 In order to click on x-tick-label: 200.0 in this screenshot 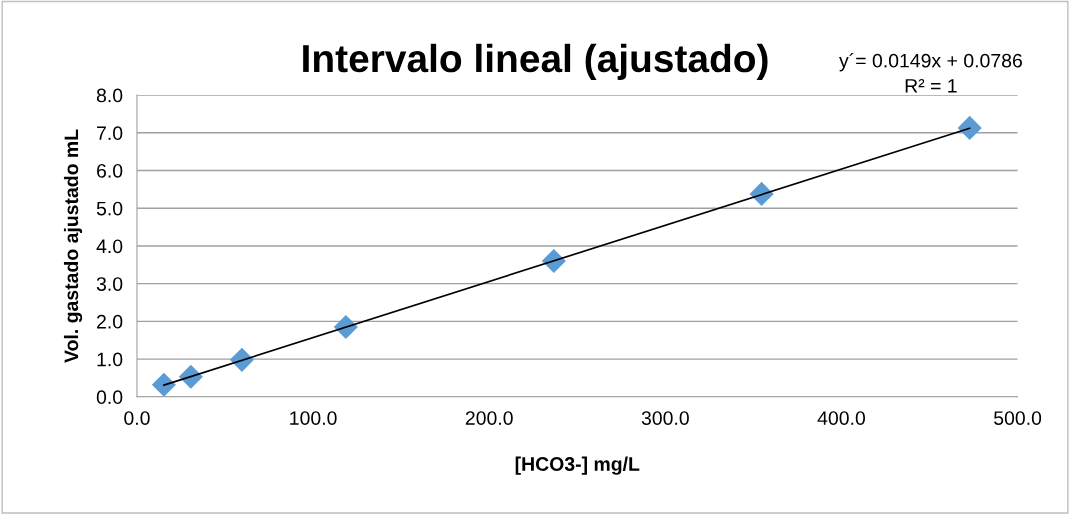, I will do `click(489, 418)`.